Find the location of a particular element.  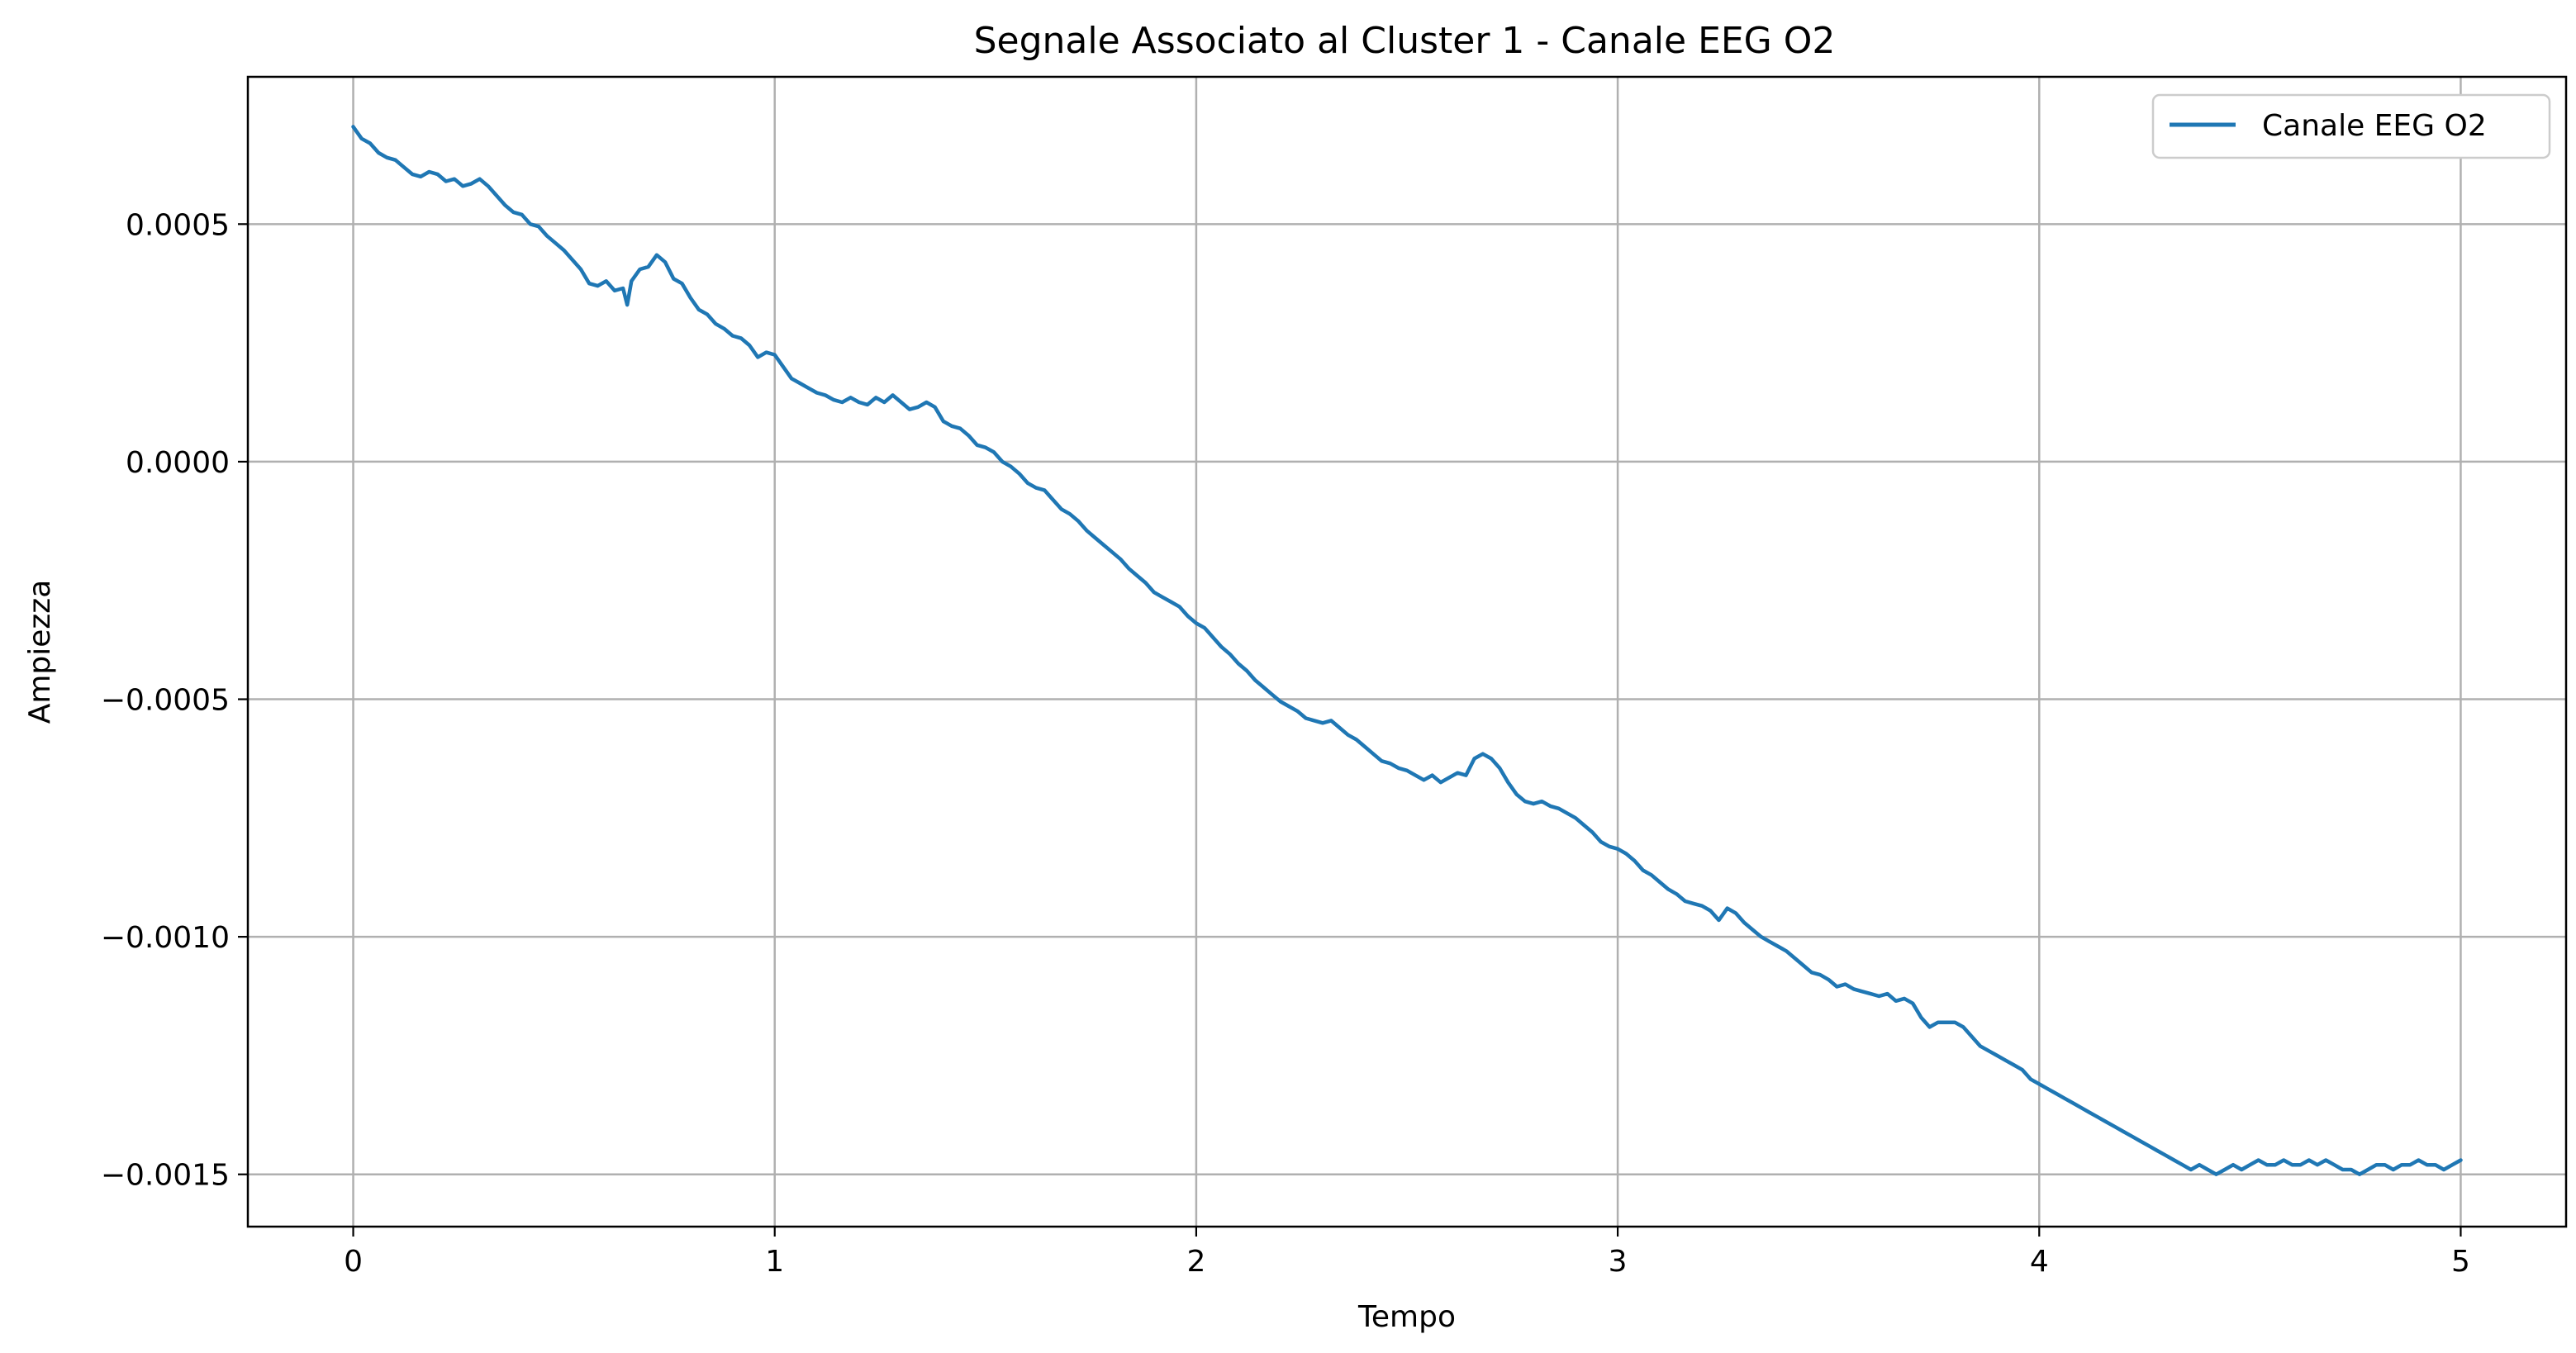

legend-label: Canale EEG O2 is located at coordinates (2374, 126).